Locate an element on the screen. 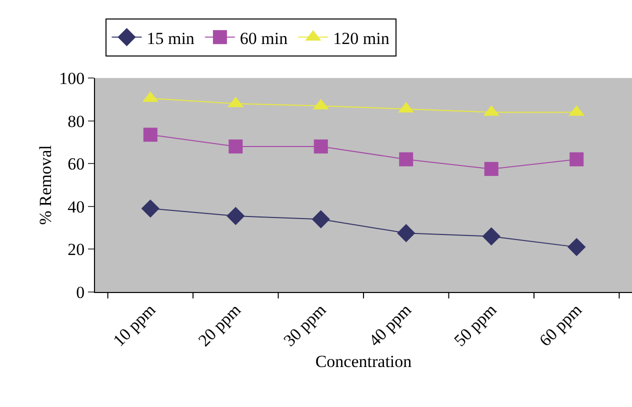 The image size is (632, 407). x-tick-label: 10 ppm is located at coordinates (134, 325).